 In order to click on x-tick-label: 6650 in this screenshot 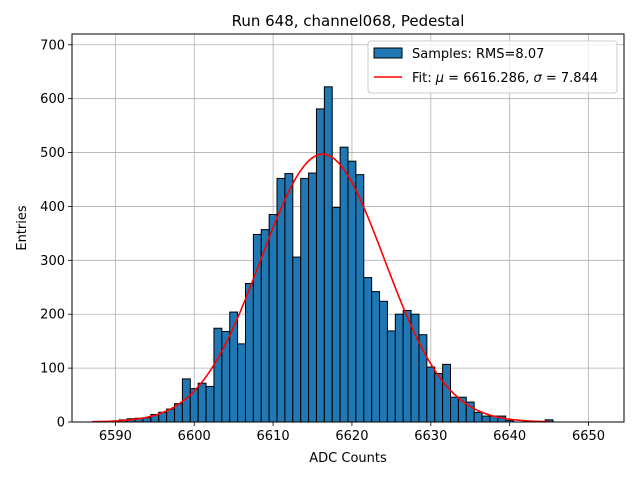, I will do `click(588, 436)`.